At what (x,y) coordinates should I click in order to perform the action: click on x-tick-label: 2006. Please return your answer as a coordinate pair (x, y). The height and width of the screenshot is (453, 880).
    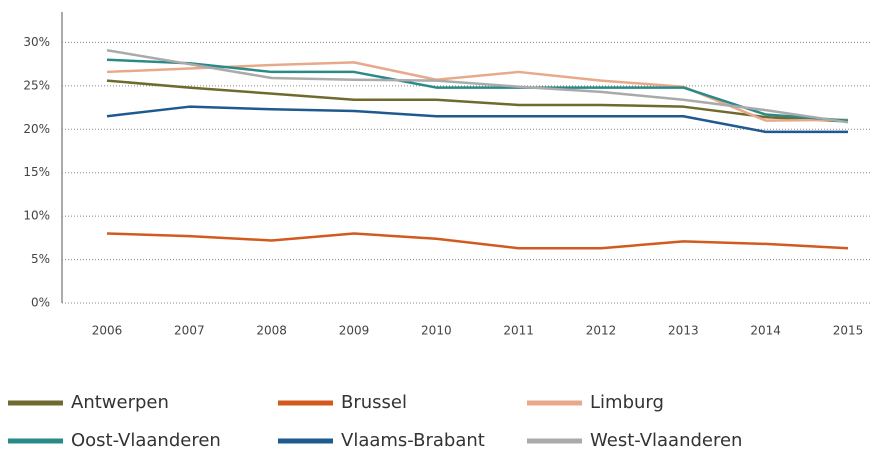
    Looking at the image, I should click on (107, 331).